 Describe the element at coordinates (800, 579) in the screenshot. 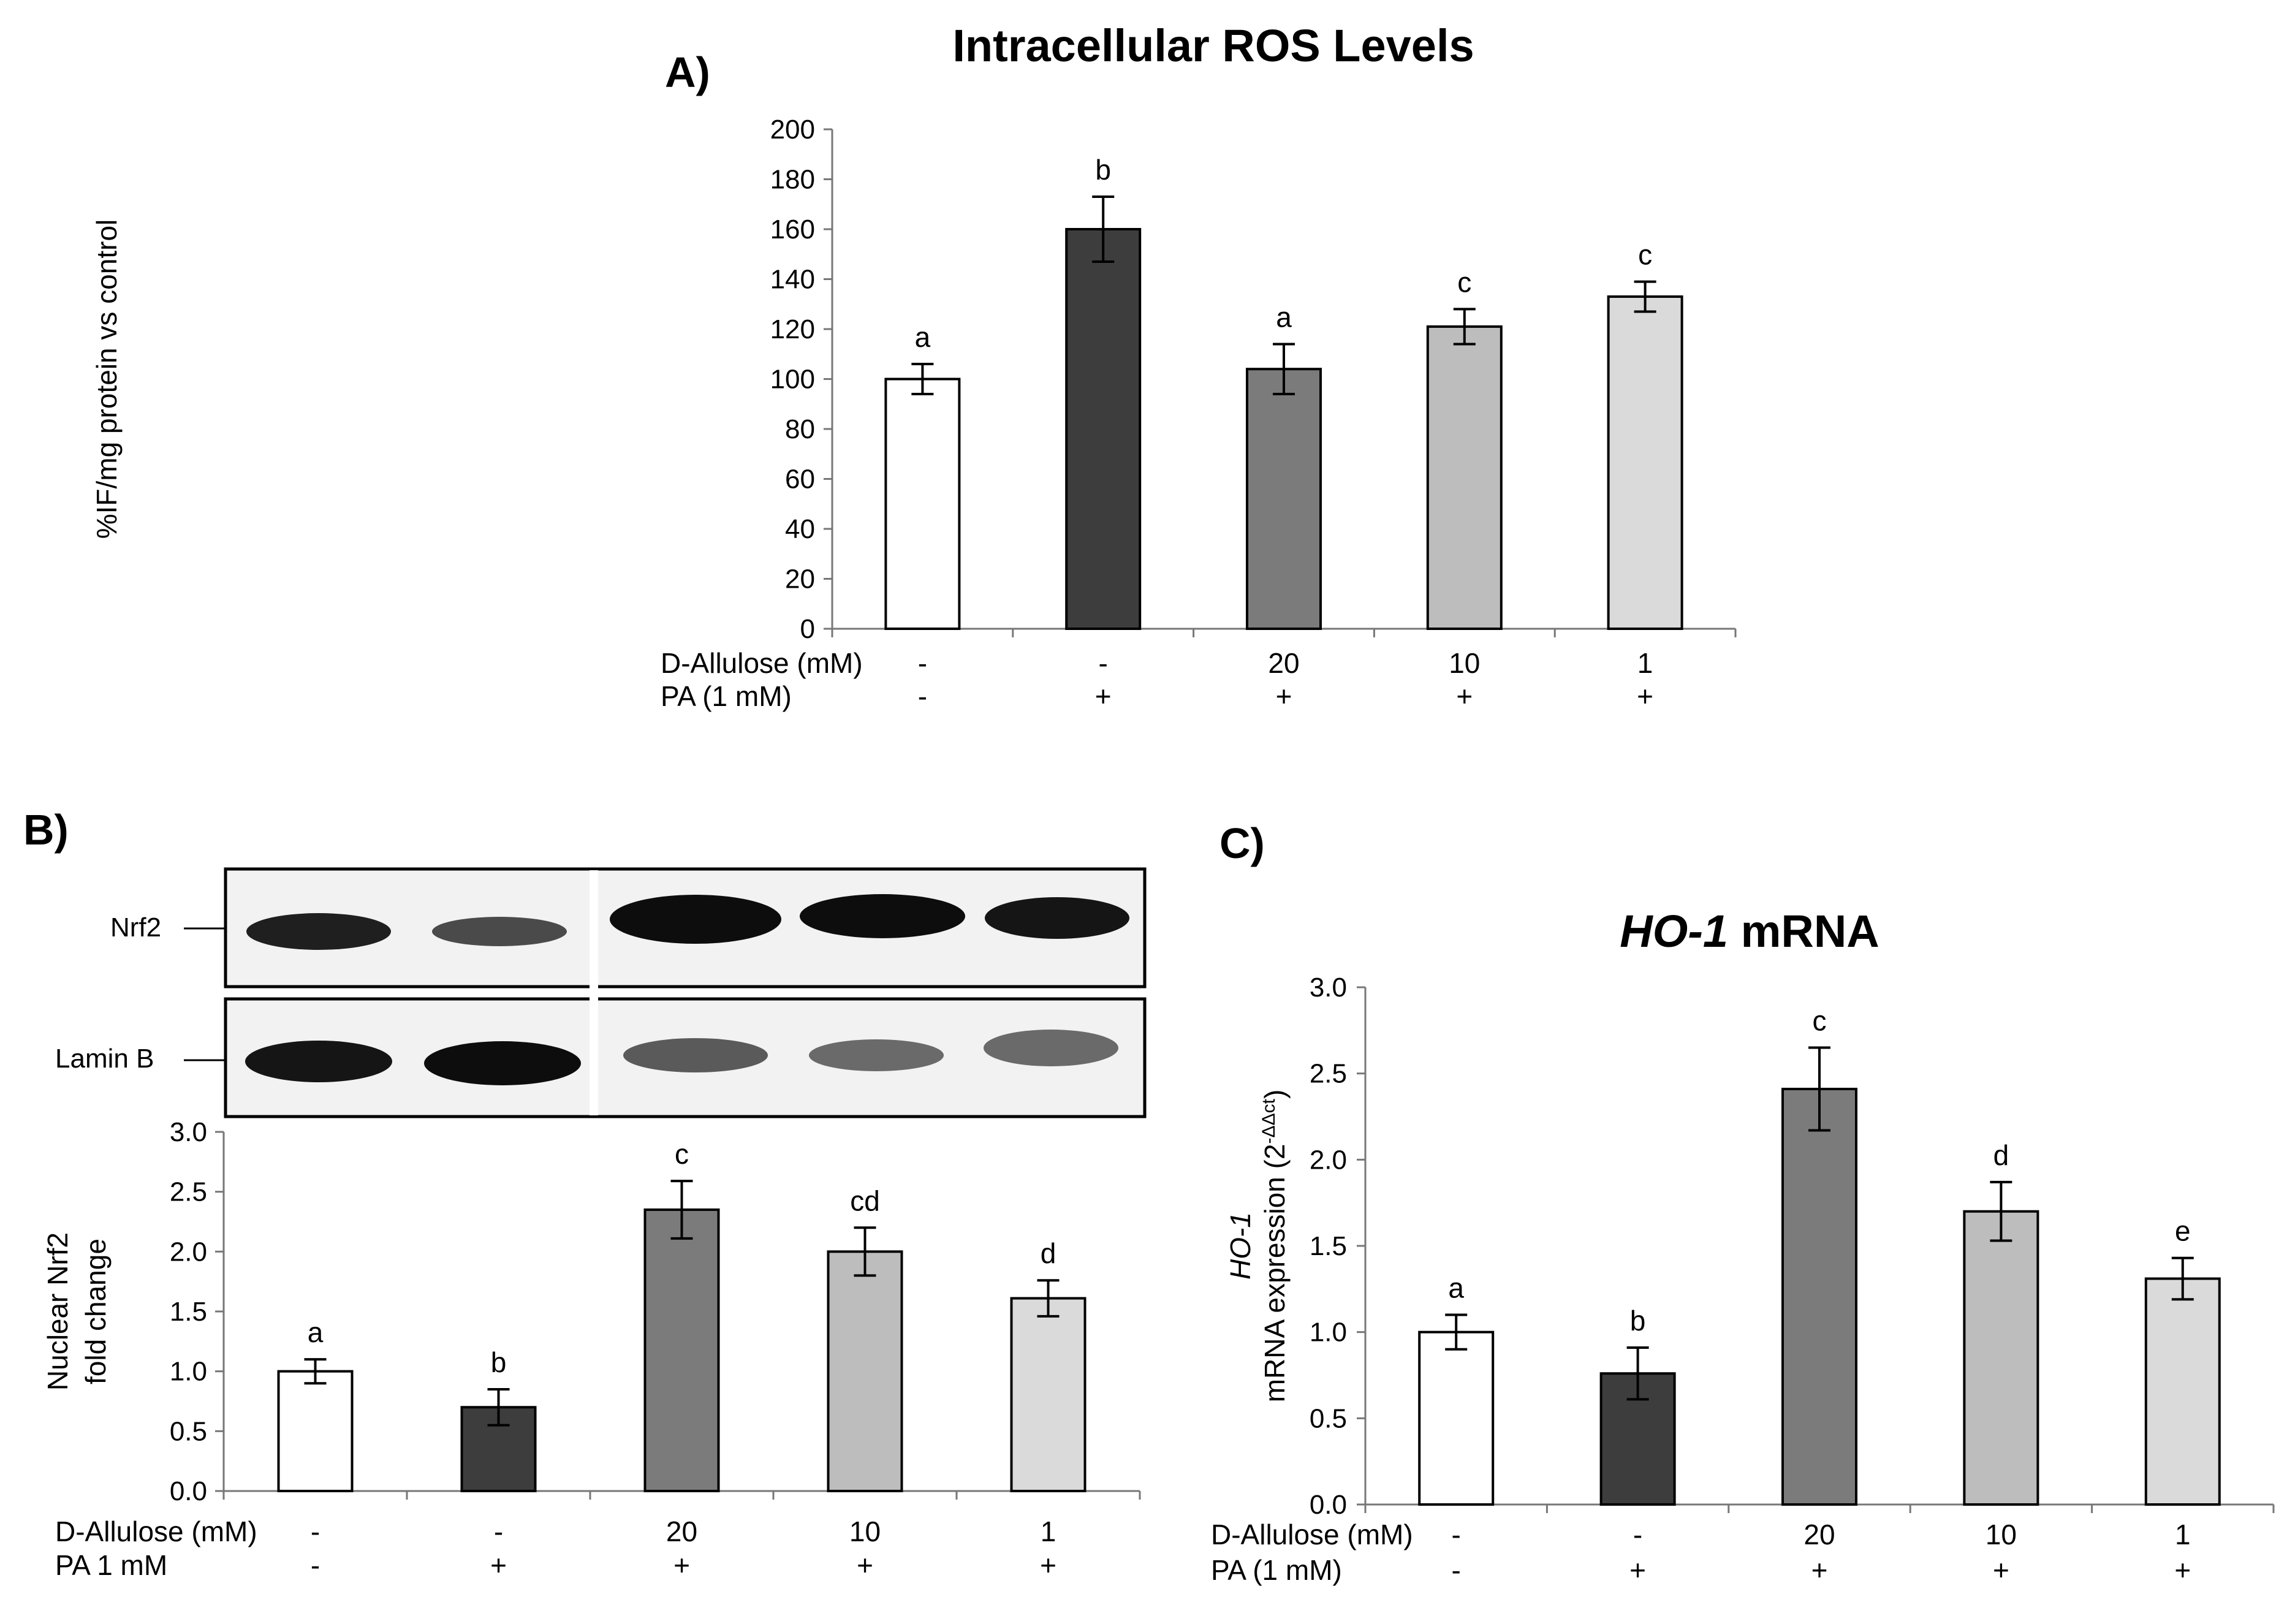

I see `chart-a-y-tick-label: 20` at that location.